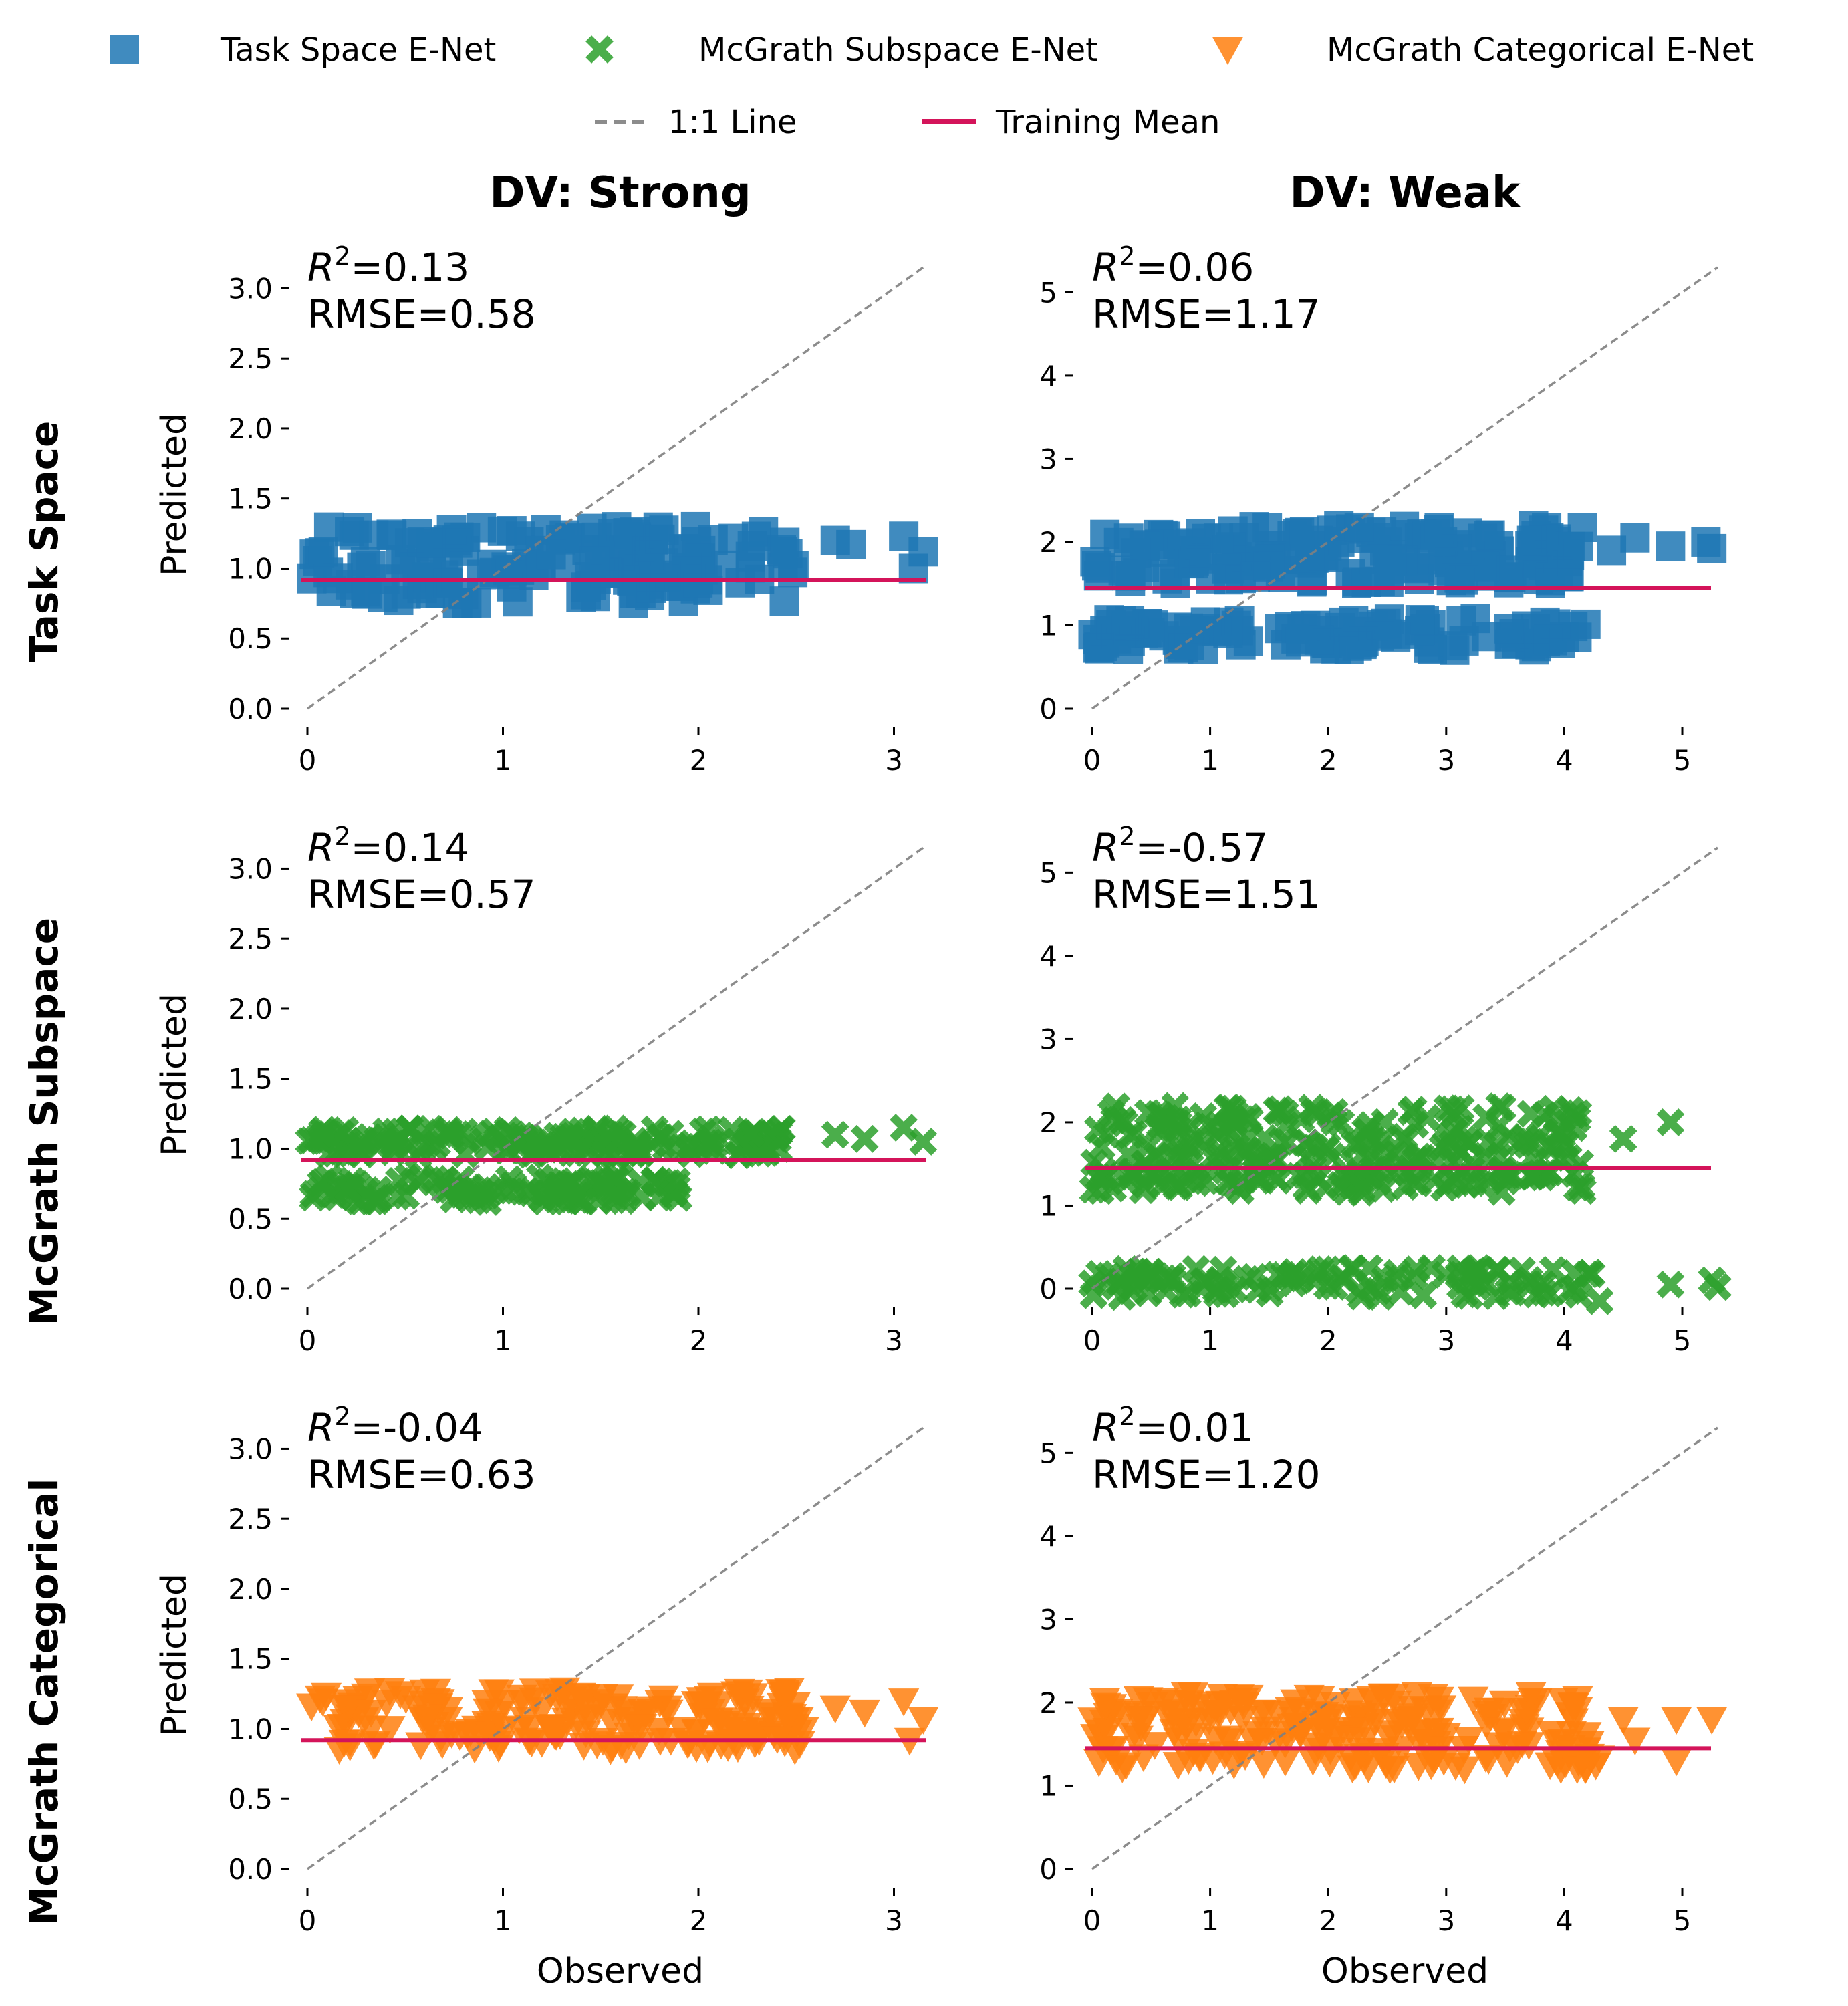 Image resolution: width=1848 pixels, height=2006 pixels. What do you see at coordinates (1540, 50) in the screenshot?
I see `legend-label: McGrath Categorical E-Net` at bounding box center [1540, 50].